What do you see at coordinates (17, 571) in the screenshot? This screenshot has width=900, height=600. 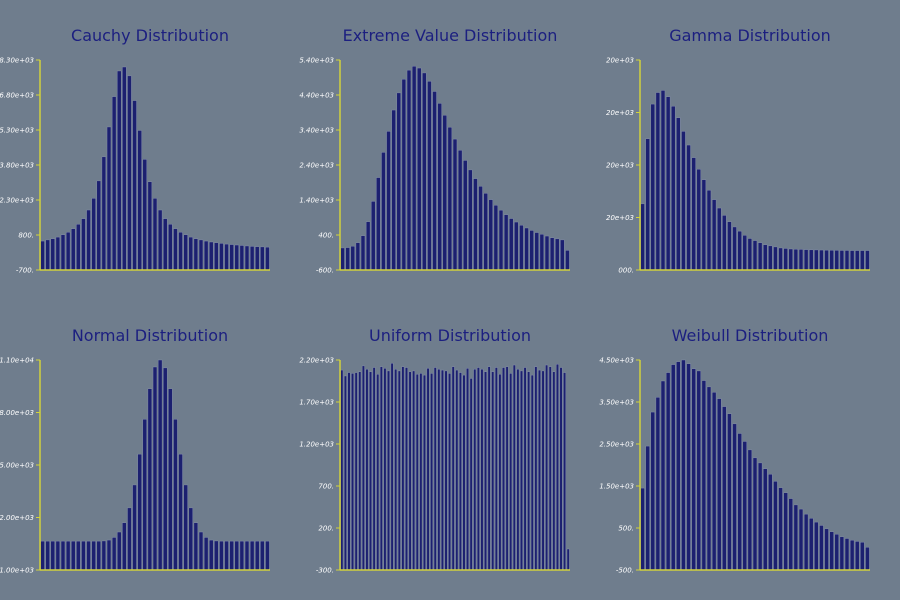 I see `y-tick-label: -1.00e+03` at bounding box center [17, 571].